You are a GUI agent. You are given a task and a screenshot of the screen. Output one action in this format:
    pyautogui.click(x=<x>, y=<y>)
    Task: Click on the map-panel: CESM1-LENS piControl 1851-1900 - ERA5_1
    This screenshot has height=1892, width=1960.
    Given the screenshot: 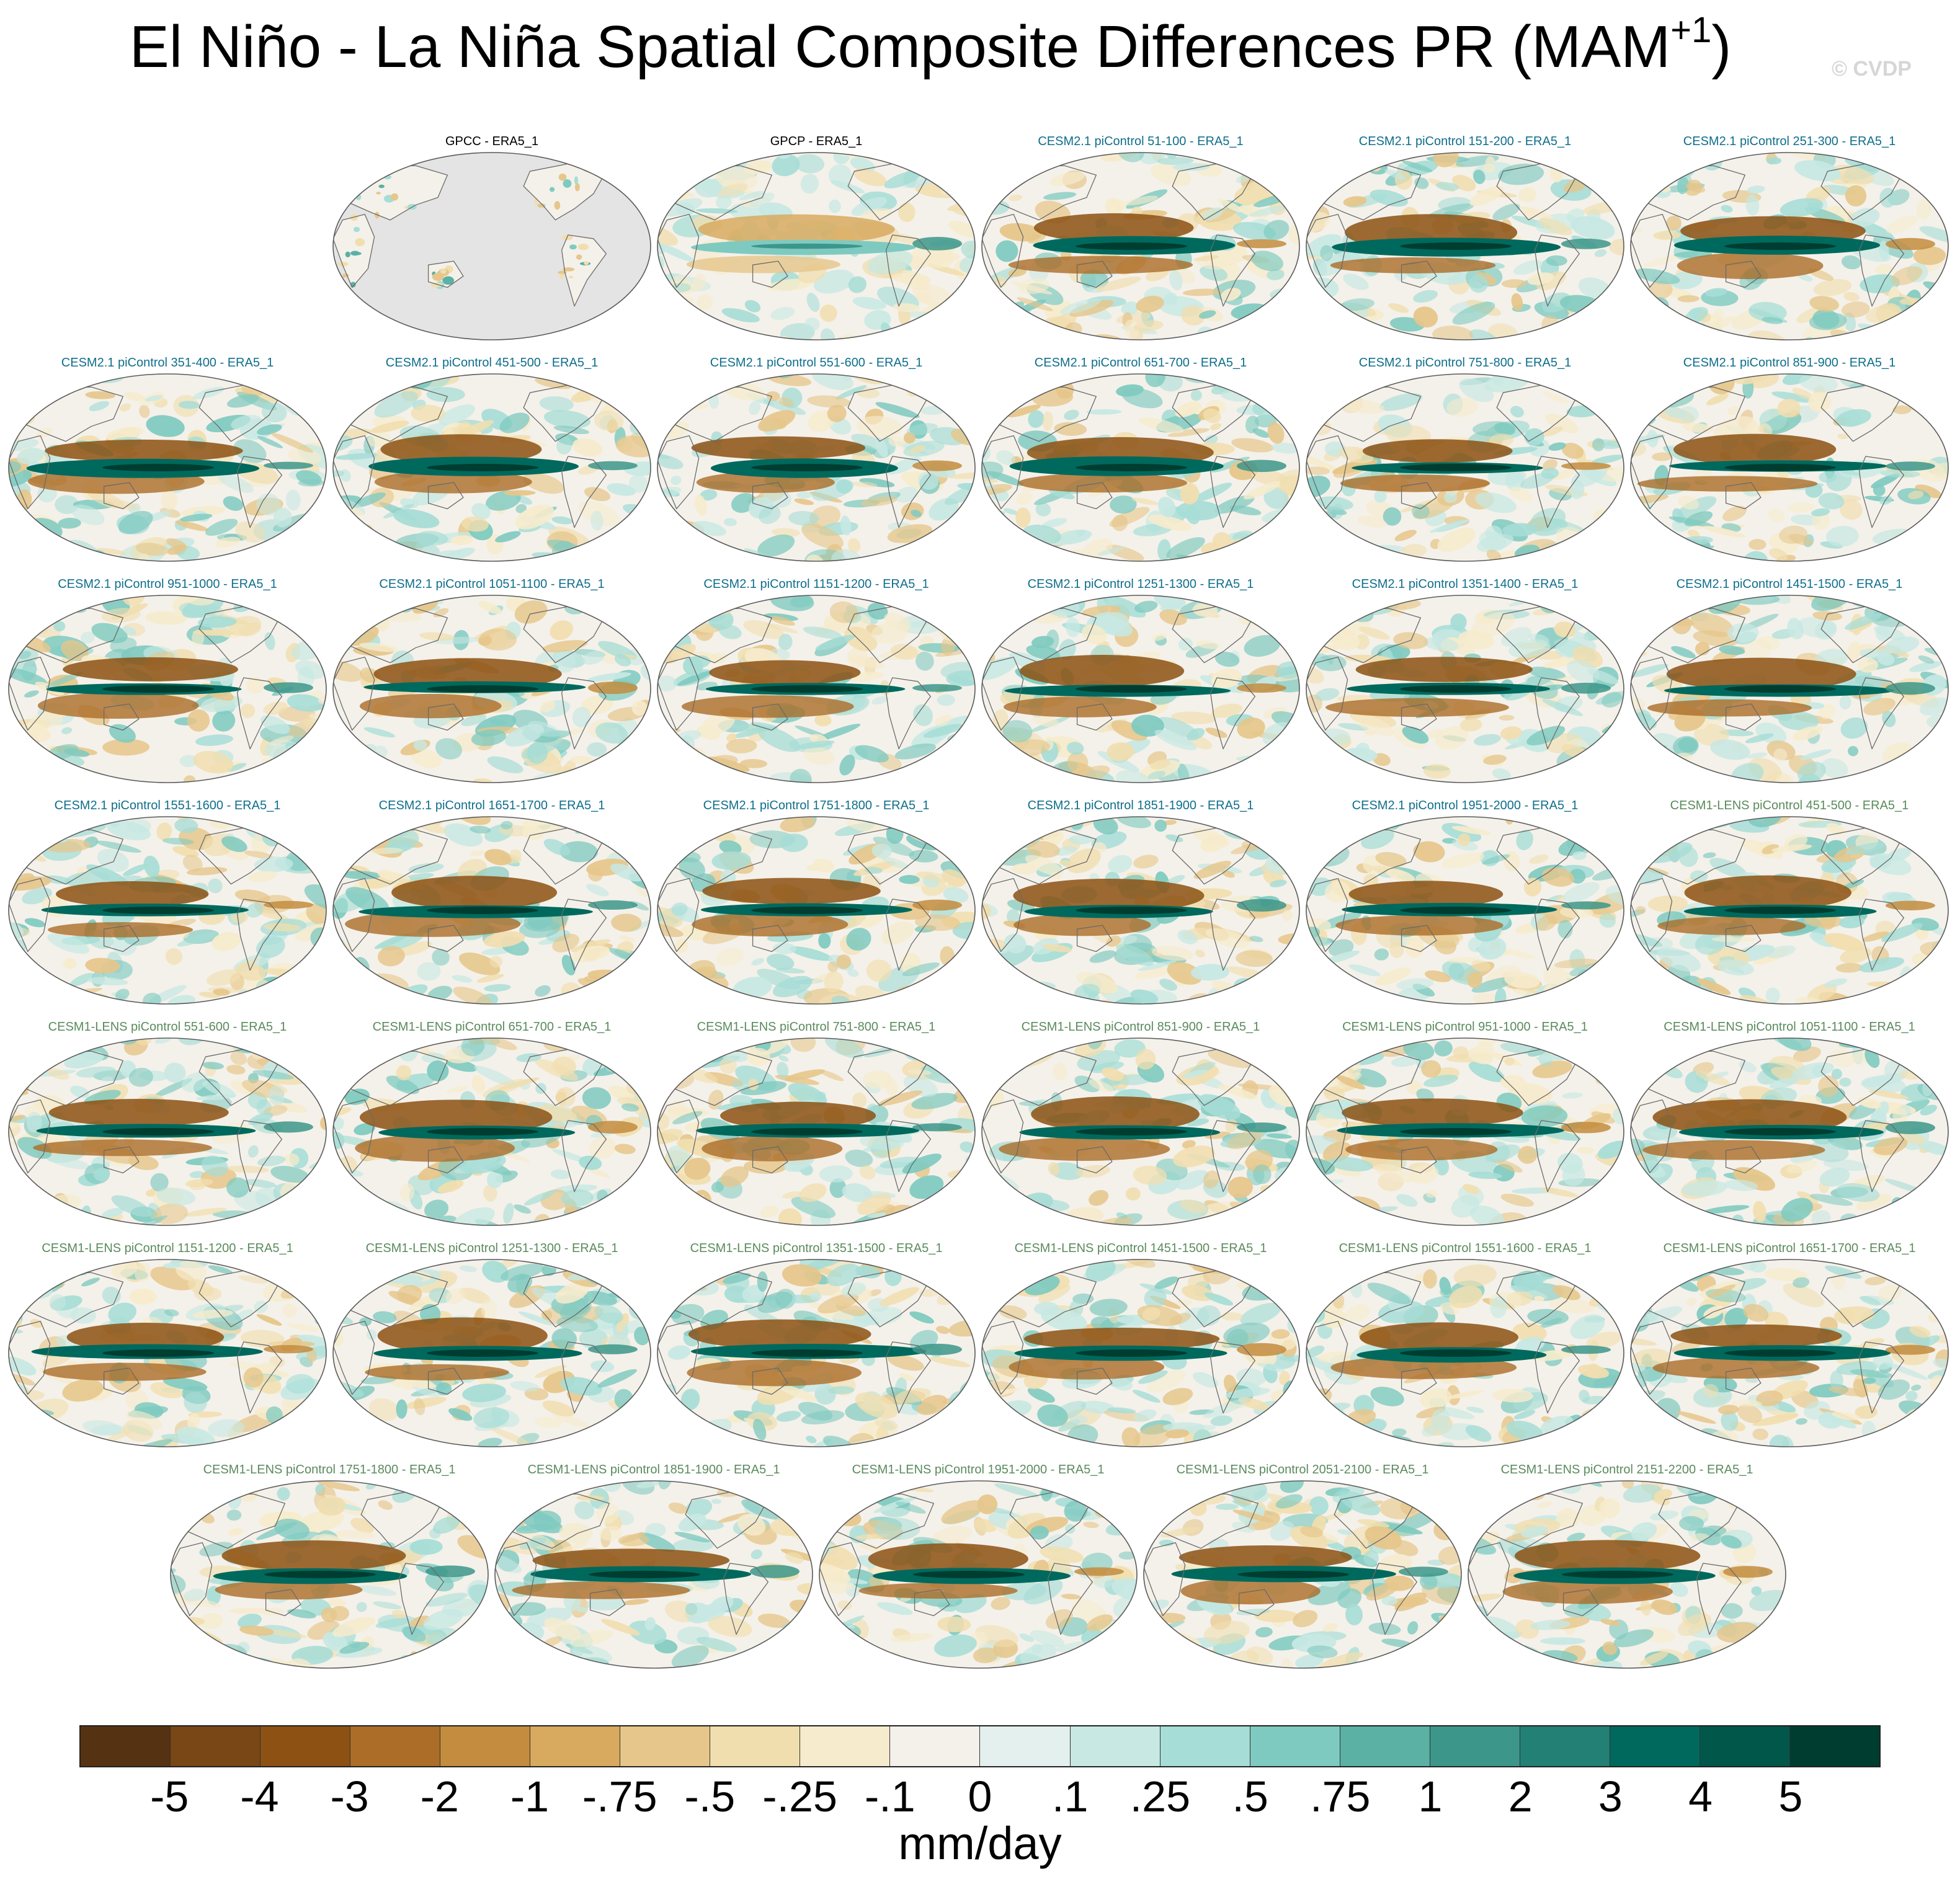 What is the action you would take?
    pyautogui.click(x=653, y=1567)
    